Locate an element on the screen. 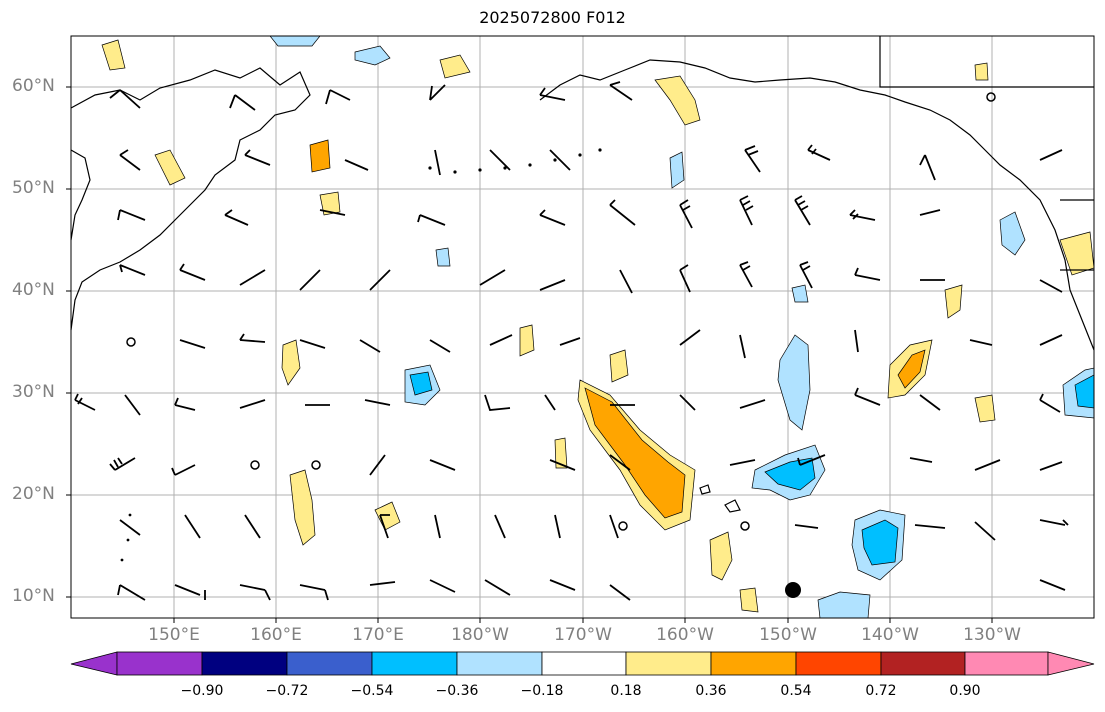 The image size is (1105, 712). colorbar-tick-label: 0.18 is located at coordinates (626, 691).